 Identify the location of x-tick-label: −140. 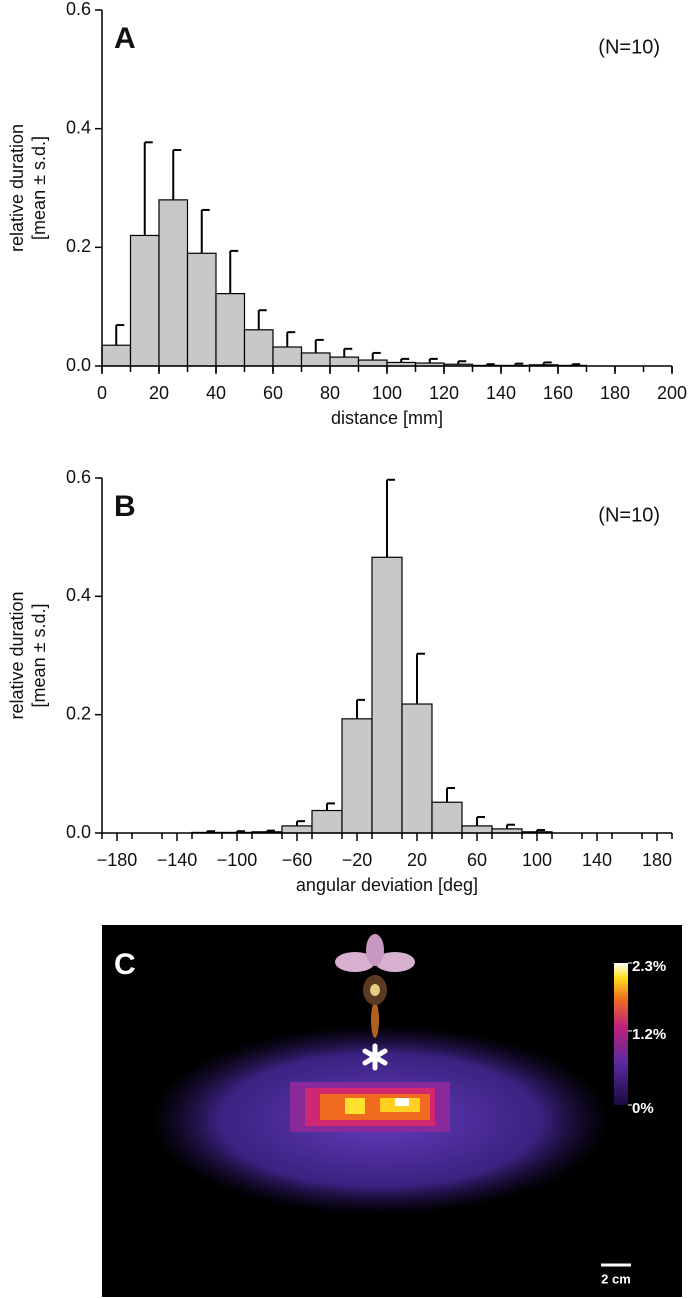
(177, 860).